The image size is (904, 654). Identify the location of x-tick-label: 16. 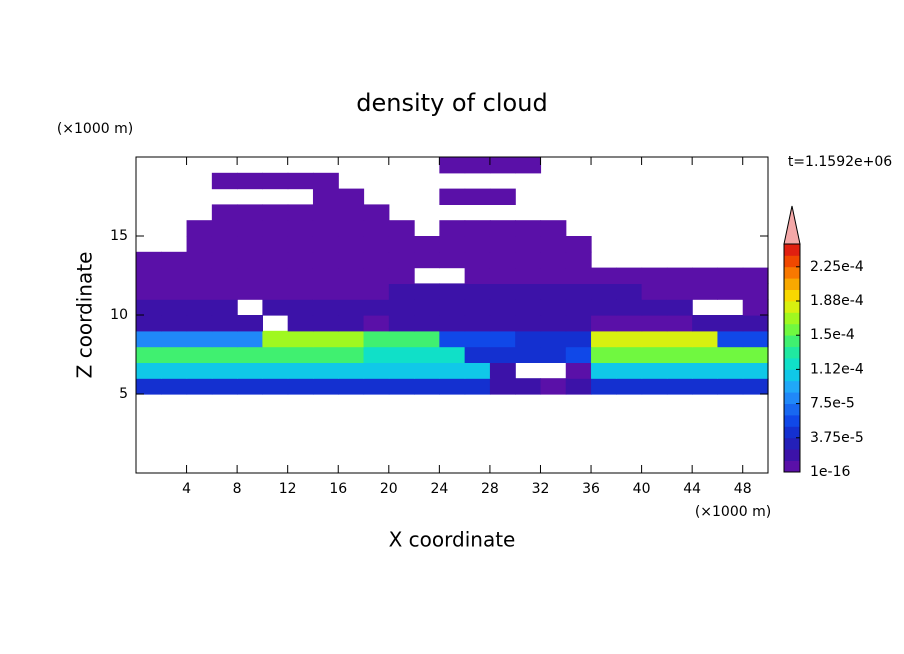
(338, 489).